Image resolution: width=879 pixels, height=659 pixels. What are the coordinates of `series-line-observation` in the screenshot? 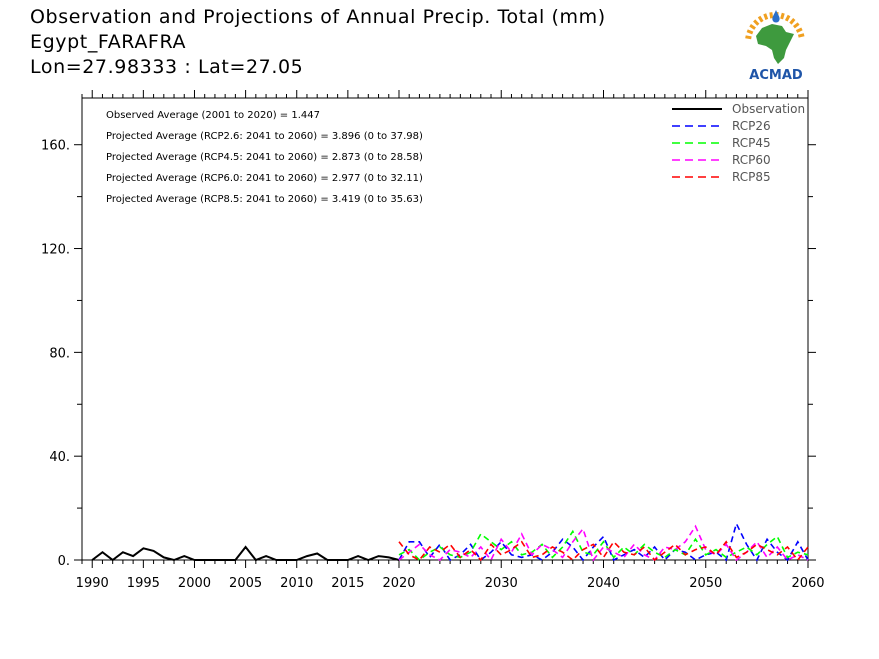 It's located at (245, 553).